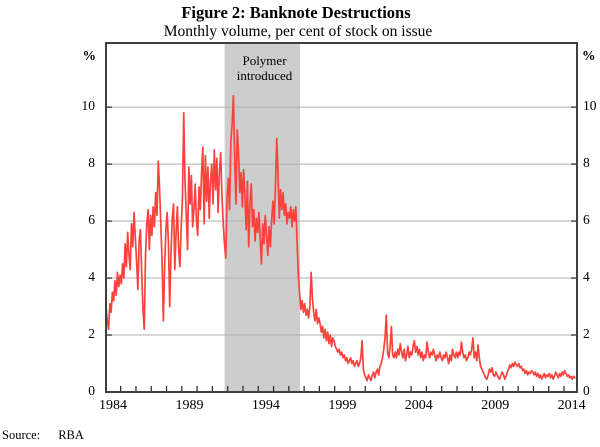 Image resolution: width=600 pixels, height=447 pixels. I want to click on y-tick-label-left: 6, so click(91, 220).